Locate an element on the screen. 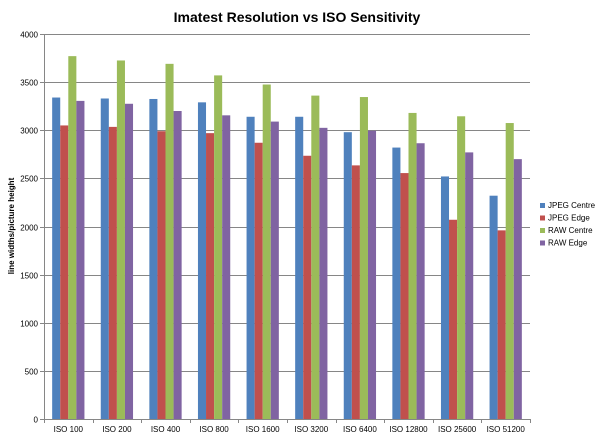 This screenshot has width=600, height=439. legend-item: RAW Edge is located at coordinates (564, 243).